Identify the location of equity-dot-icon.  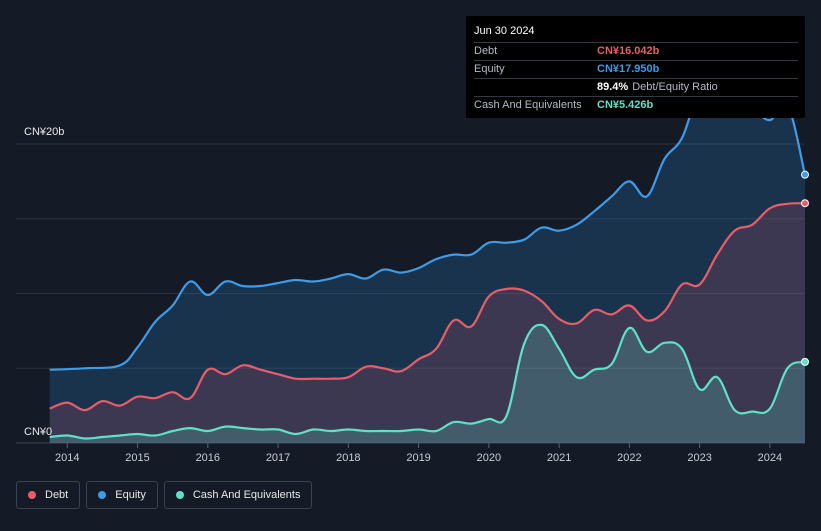
(102, 495).